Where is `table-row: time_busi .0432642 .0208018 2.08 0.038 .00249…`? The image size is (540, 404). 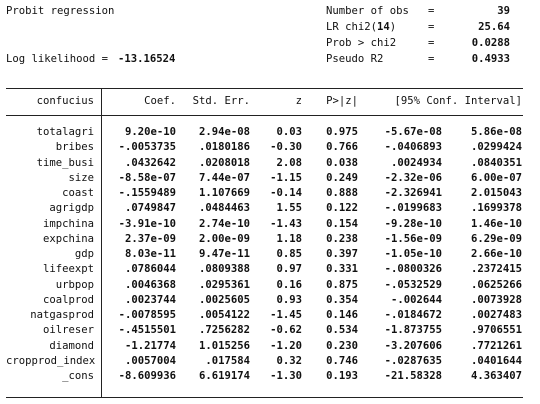
table-row: time_busi .0432642 .0208018 2.08 0.038 .00249… is located at coordinates (270, 163).